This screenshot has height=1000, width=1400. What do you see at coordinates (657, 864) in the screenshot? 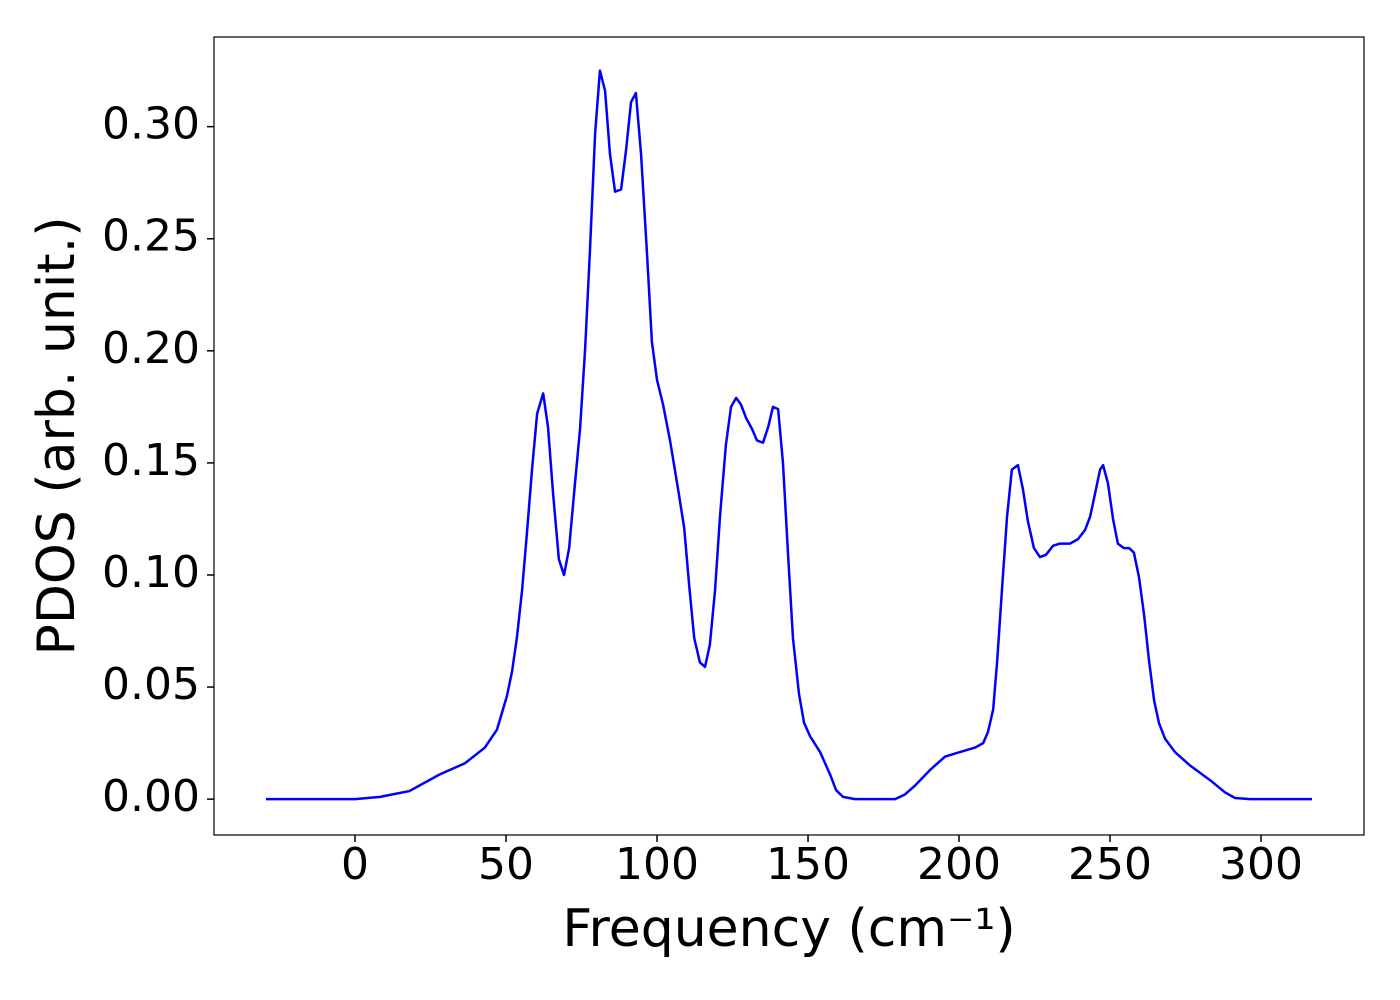
I see `x-tick-label: 100` at bounding box center [657, 864].